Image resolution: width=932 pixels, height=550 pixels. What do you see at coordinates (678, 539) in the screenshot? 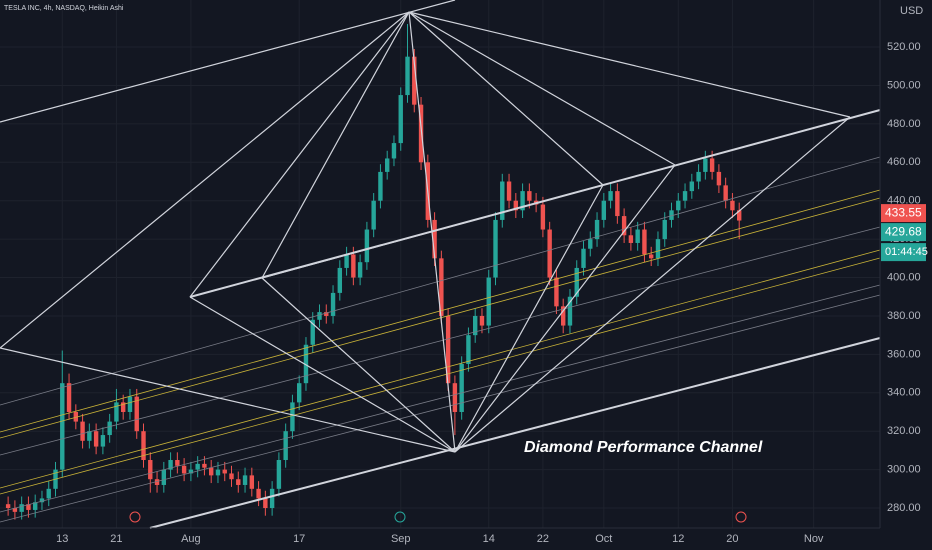
I see `x-tick-label: 12` at bounding box center [678, 539].